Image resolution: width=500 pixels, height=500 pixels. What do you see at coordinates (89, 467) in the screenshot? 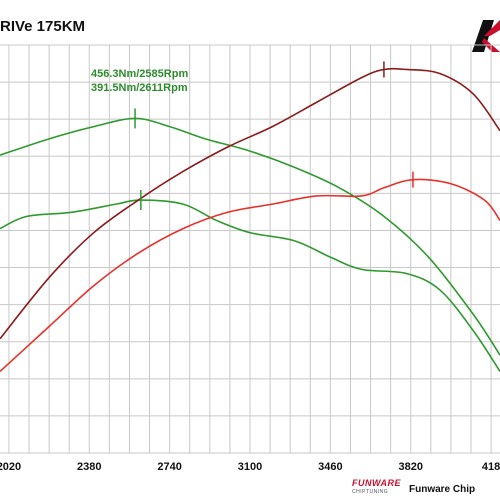
I see `x-tick-label: 2380` at bounding box center [89, 467].